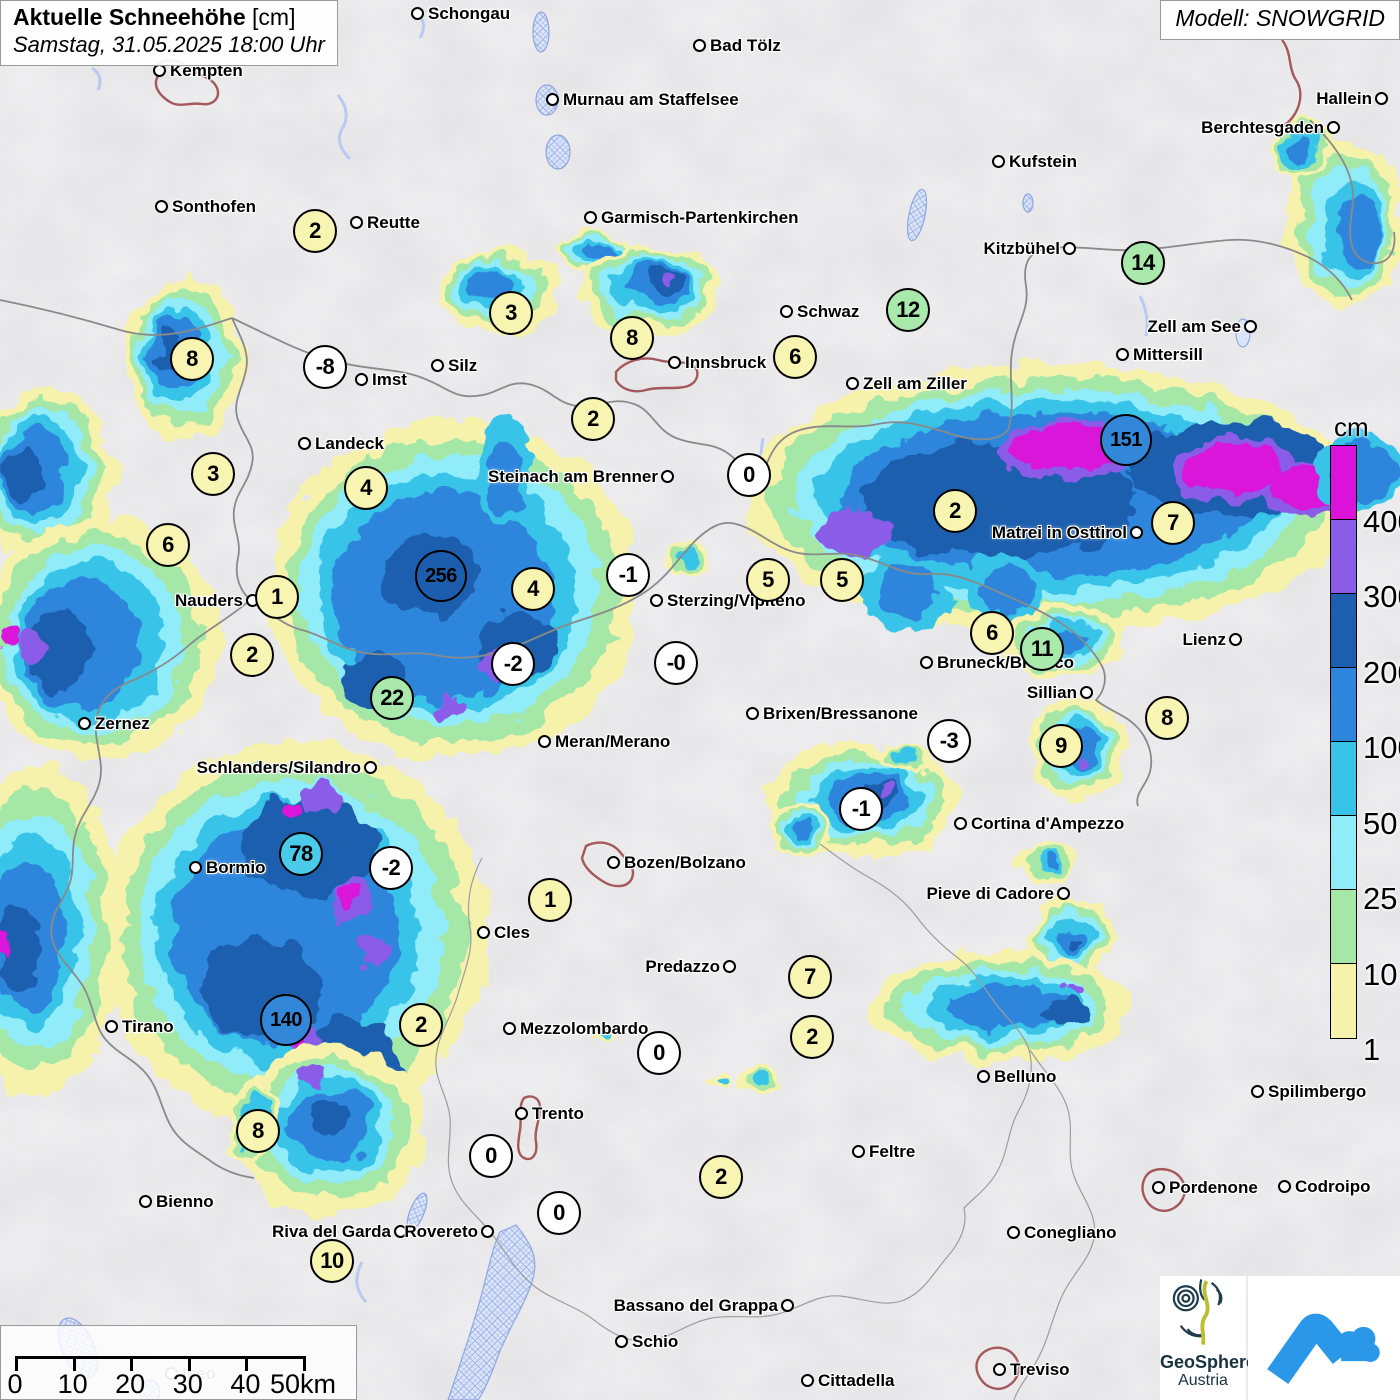  I want to click on city-label: Berchtesgaden, so click(1262, 127).